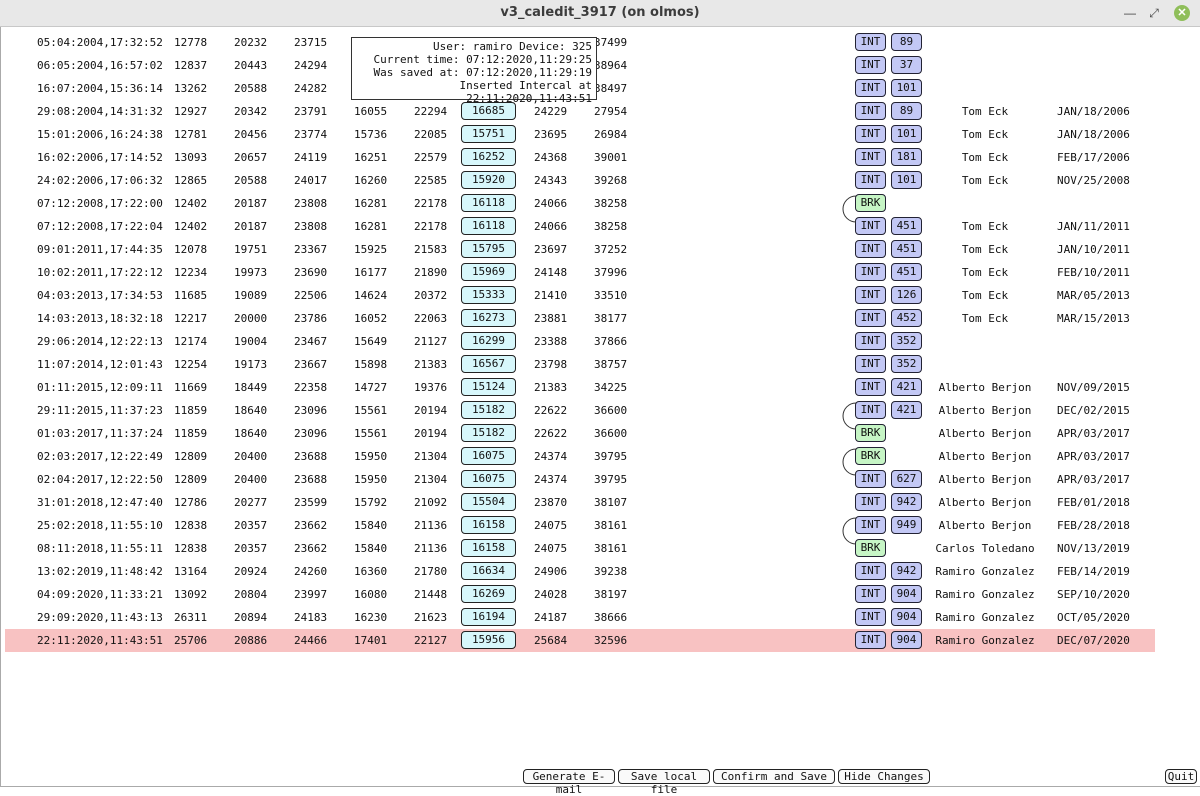 The height and width of the screenshot is (796, 1200). Describe the element at coordinates (664, 782) in the screenshot. I see `save-local-file-button: Save local file` at that location.